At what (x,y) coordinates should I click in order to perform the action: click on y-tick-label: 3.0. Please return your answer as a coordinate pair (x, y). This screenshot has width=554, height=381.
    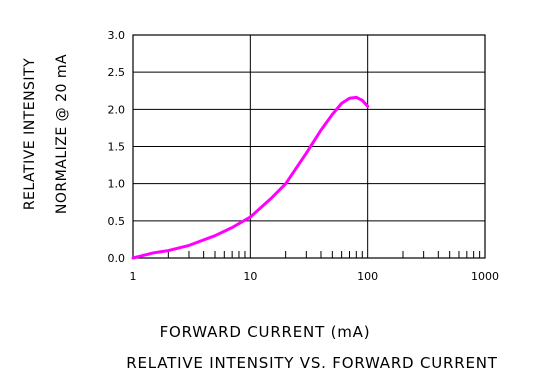
    Looking at the image, I should click on (117, 35).